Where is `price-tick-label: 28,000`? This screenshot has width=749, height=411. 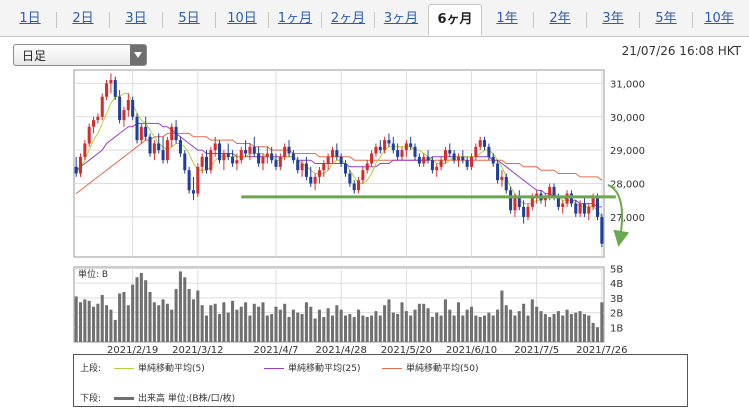
price-tick-label: 28,000 is located at coordinates (627, 185).